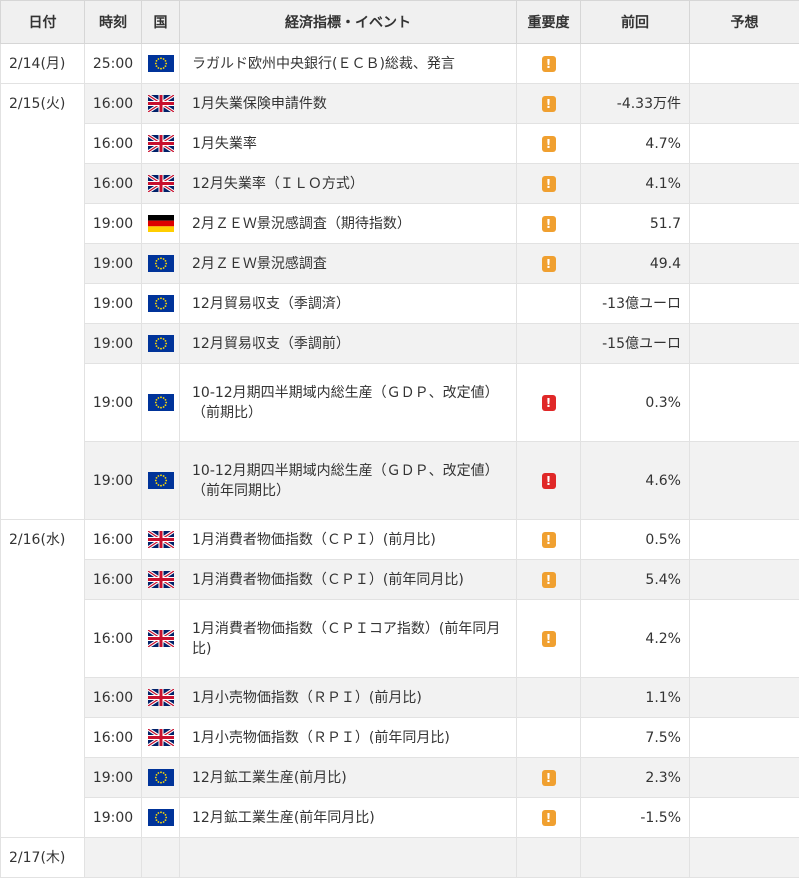 This screenshot has width=799, height=884. What do you see at coordinates (400, 579) in the screenshot?
I see `table-row: 16:00 1月消費者物価指数（ＣＰＩ）(前年同月比)! 5.4%` at bounding box center [400, 579].